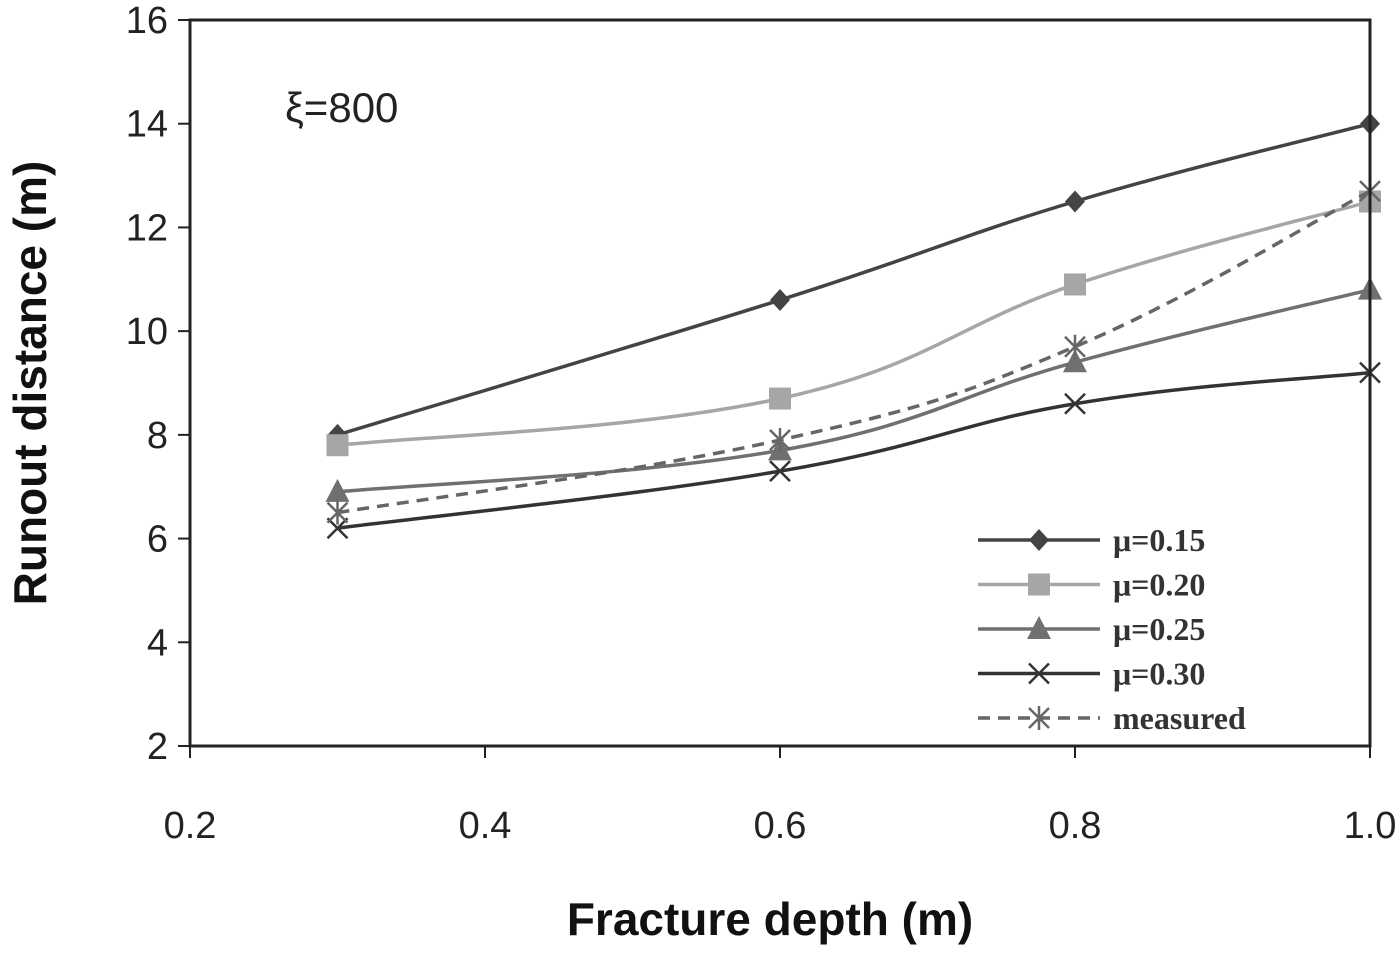 Image resolution: width=1400 pixels, height=954 pixels. What do you see at coordinates (147, 21) in the screenshot?
I see `y-tick-label: 16` at bounding box center [147, 21].